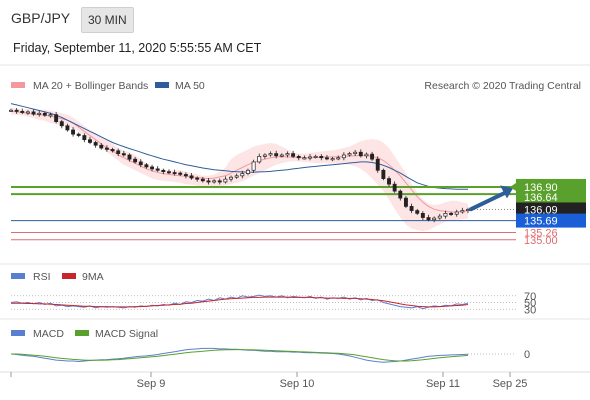 This screenshot has width=590, height=400. Describe the element at coordinates (162, 85) in the screenshot. I see `legend-swatch-ma50` at that location.